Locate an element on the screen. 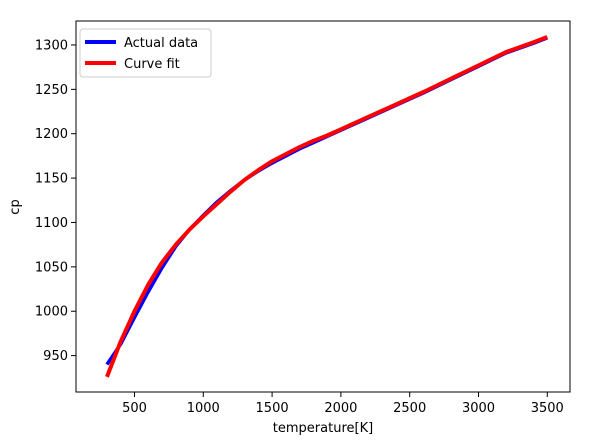  x-tick-label: 2500 is located at coordinates (409, 408).